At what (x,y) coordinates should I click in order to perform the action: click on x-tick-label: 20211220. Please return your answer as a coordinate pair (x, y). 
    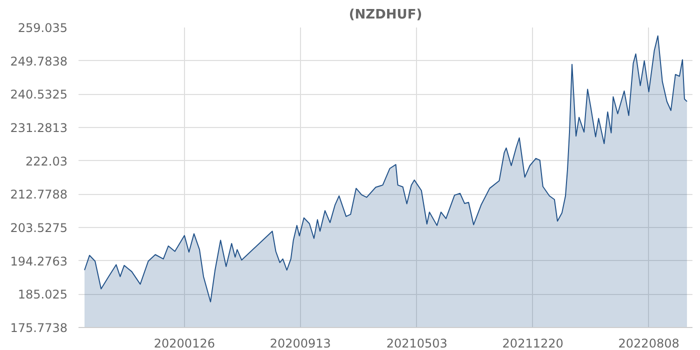
    Looking at the image, I should click on (533, 343).